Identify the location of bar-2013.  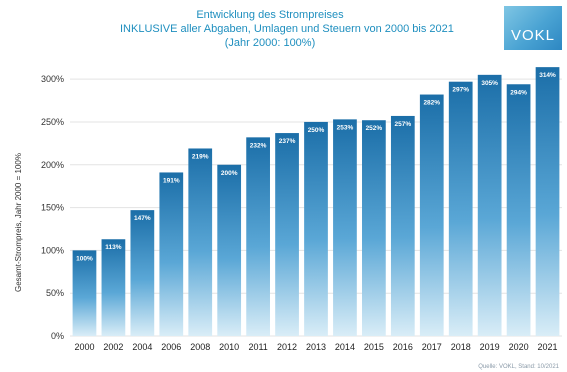
(316, 228).